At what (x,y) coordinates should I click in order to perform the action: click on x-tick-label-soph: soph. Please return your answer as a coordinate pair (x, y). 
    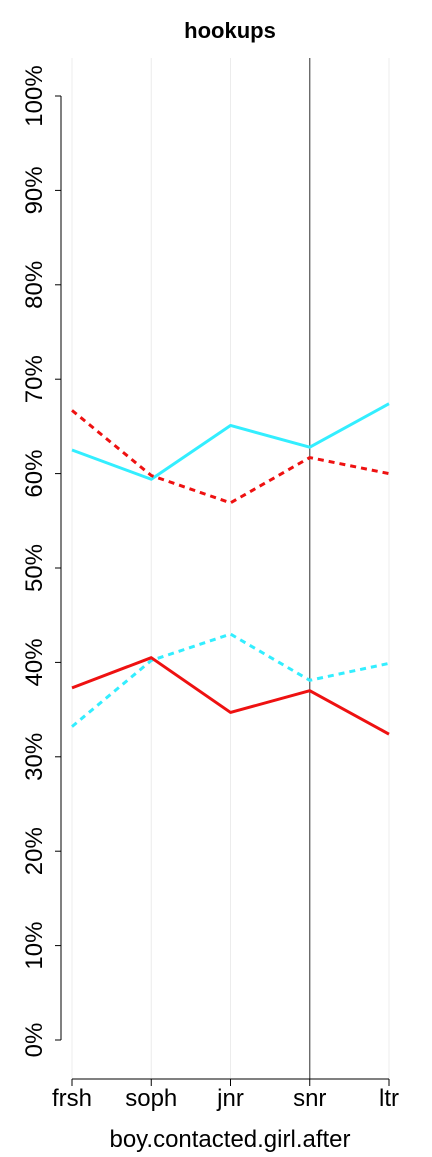
    Looking at the image, I should click on (151, 1098).